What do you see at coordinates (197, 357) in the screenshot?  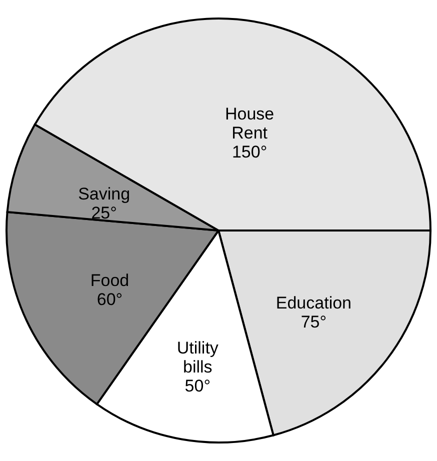 I see `slice-label: Utility bills` at bounding box center [197, 357].